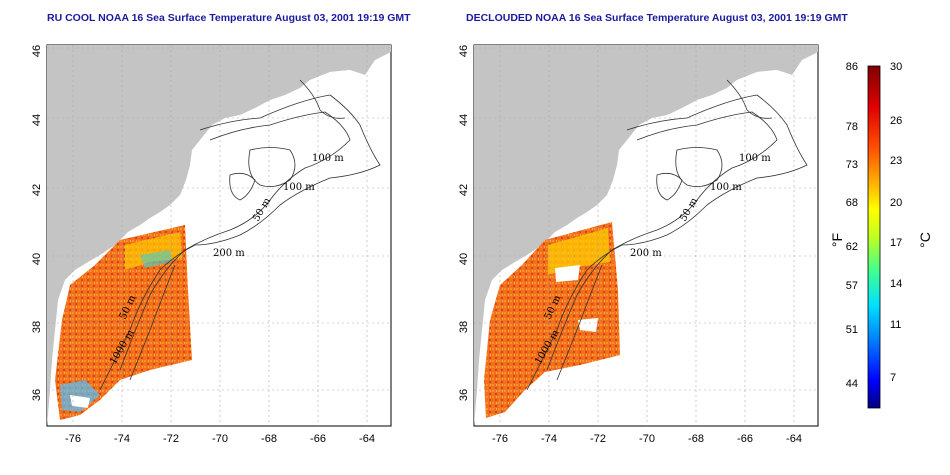 The image size is (950, 475). What do you see at coordinates (567, 273) in the screenshot?
I see `right-gap-a` at bounding box center [567, 273].